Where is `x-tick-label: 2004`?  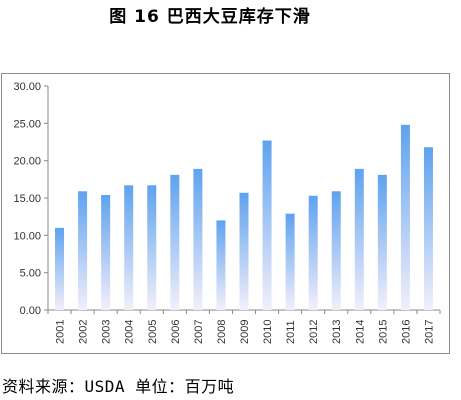
x-tick-label: 2004 is located at coordinates (130, 332).